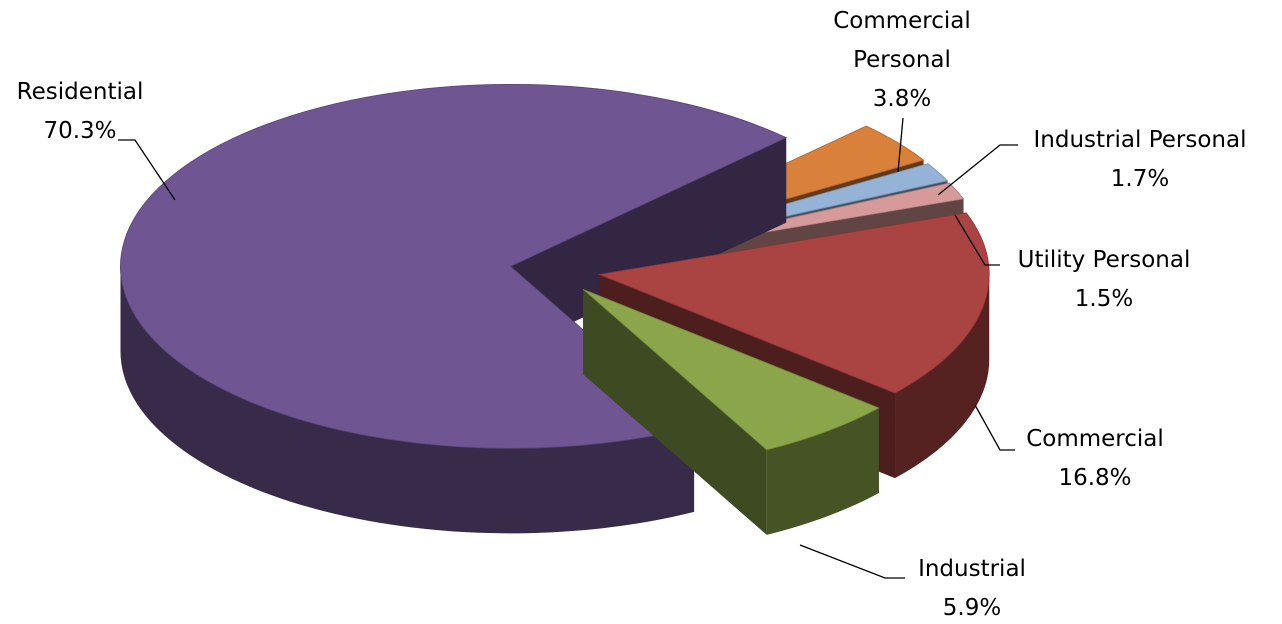 Image resolution: width=1282 pixels, height=624 pixels. I want to click on label-category: Commercial, so click(1095, 439).